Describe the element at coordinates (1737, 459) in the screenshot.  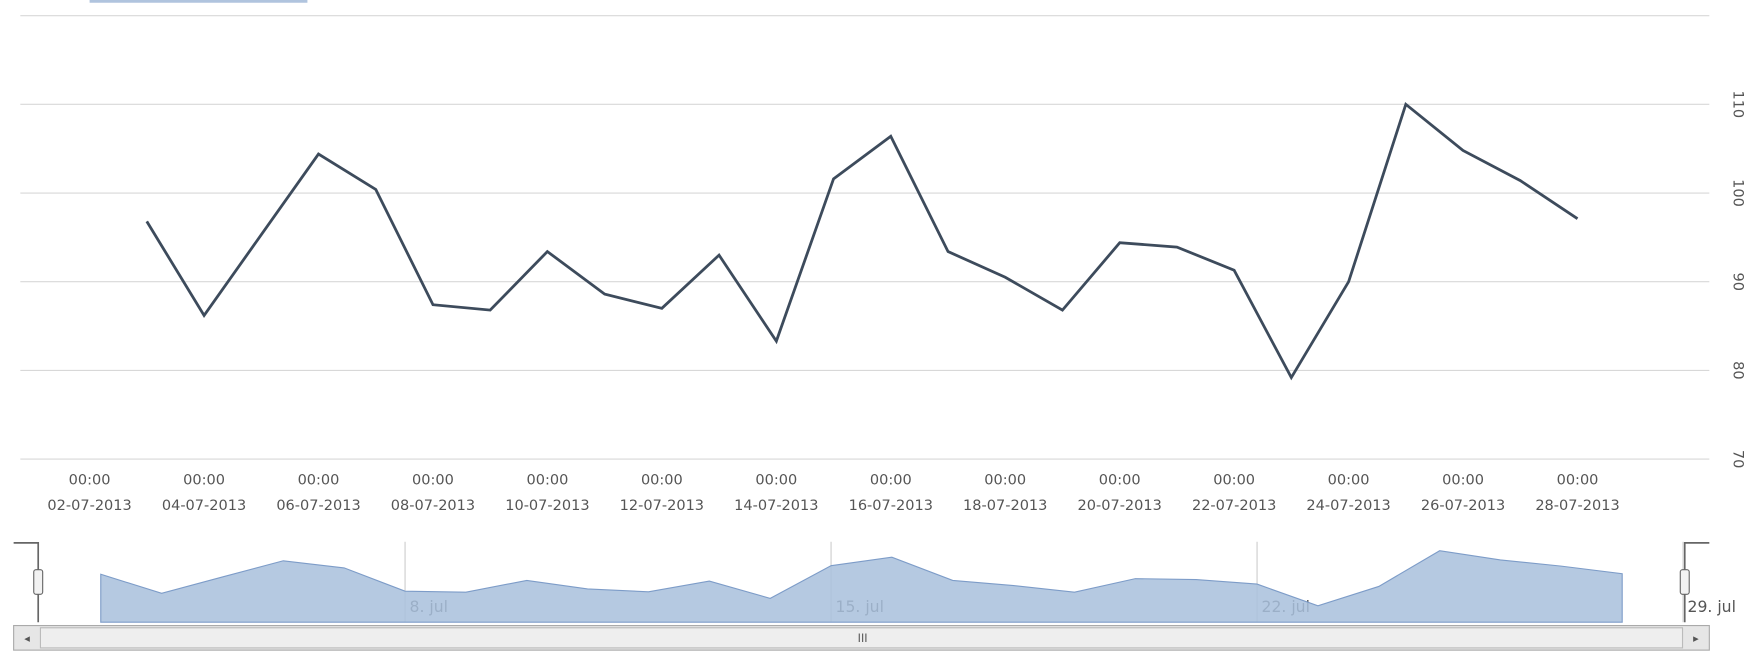
I see `y-tick-label: 70` at that location.